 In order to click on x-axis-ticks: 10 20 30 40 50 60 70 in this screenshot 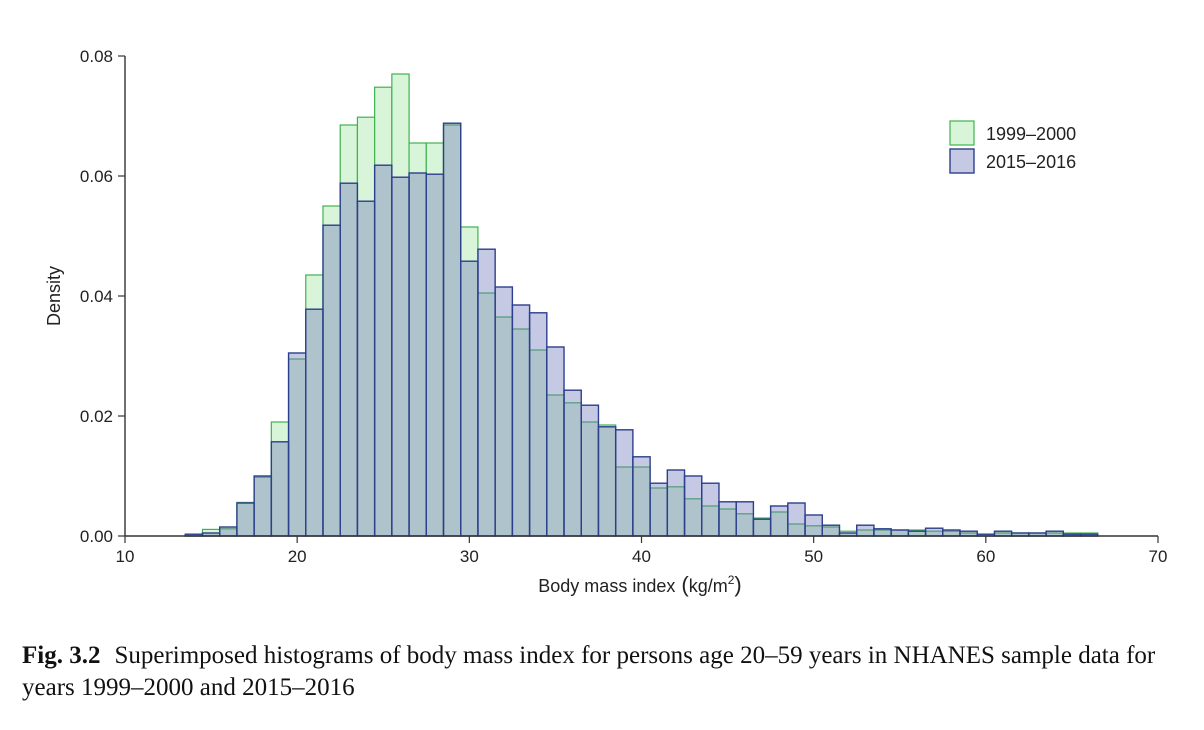, I will do `click(642, 551)`.